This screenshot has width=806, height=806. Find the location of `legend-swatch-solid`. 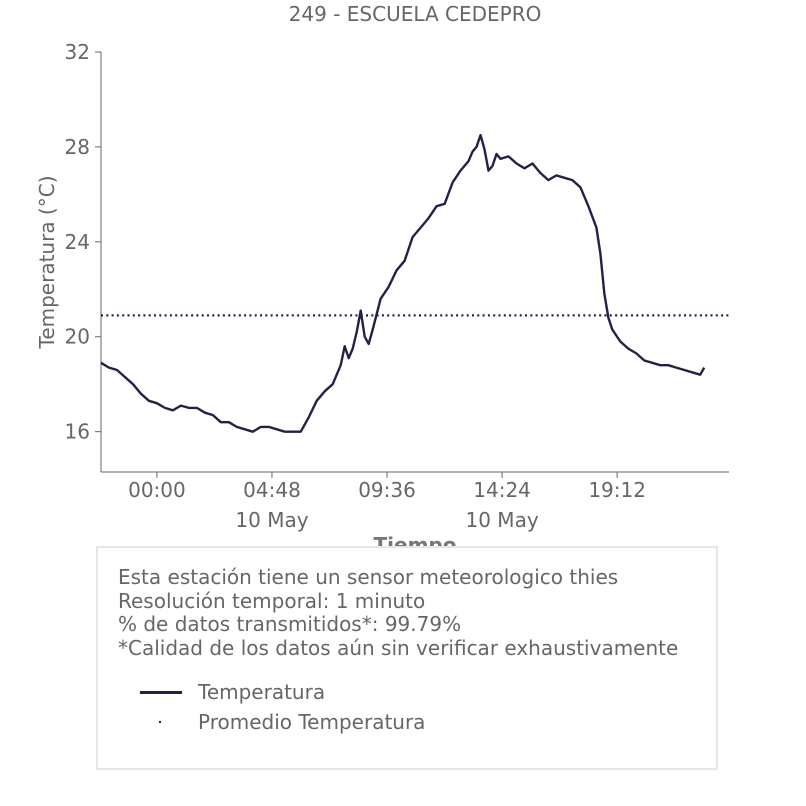

legend-swatch-solid is located at coordinates (161, 692).